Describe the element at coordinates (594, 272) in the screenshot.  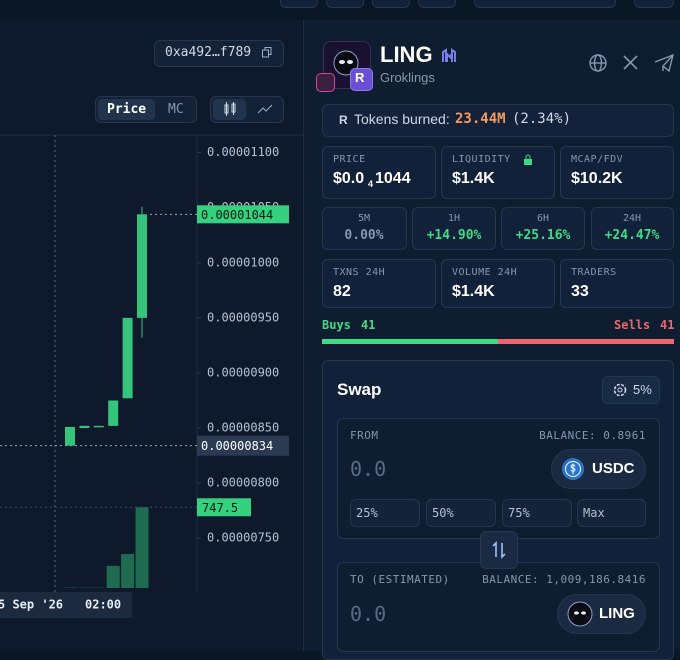
I see `stat-label: TRADERS` at that location.